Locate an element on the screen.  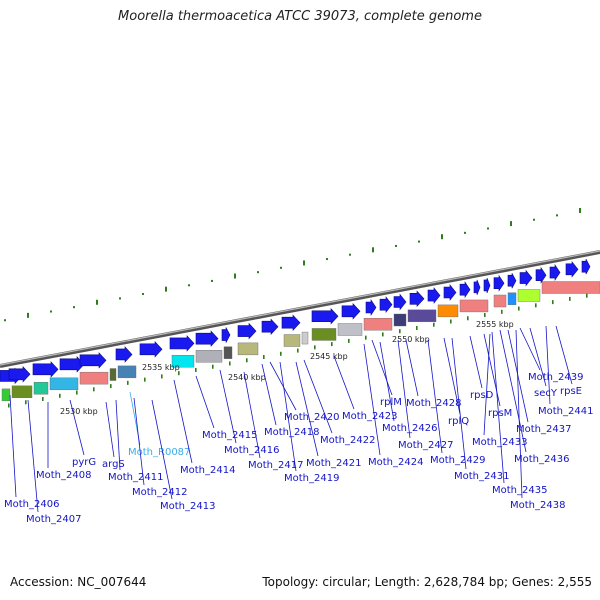
gene-label: Moth_R0087 is located at coordinates (159, 452).